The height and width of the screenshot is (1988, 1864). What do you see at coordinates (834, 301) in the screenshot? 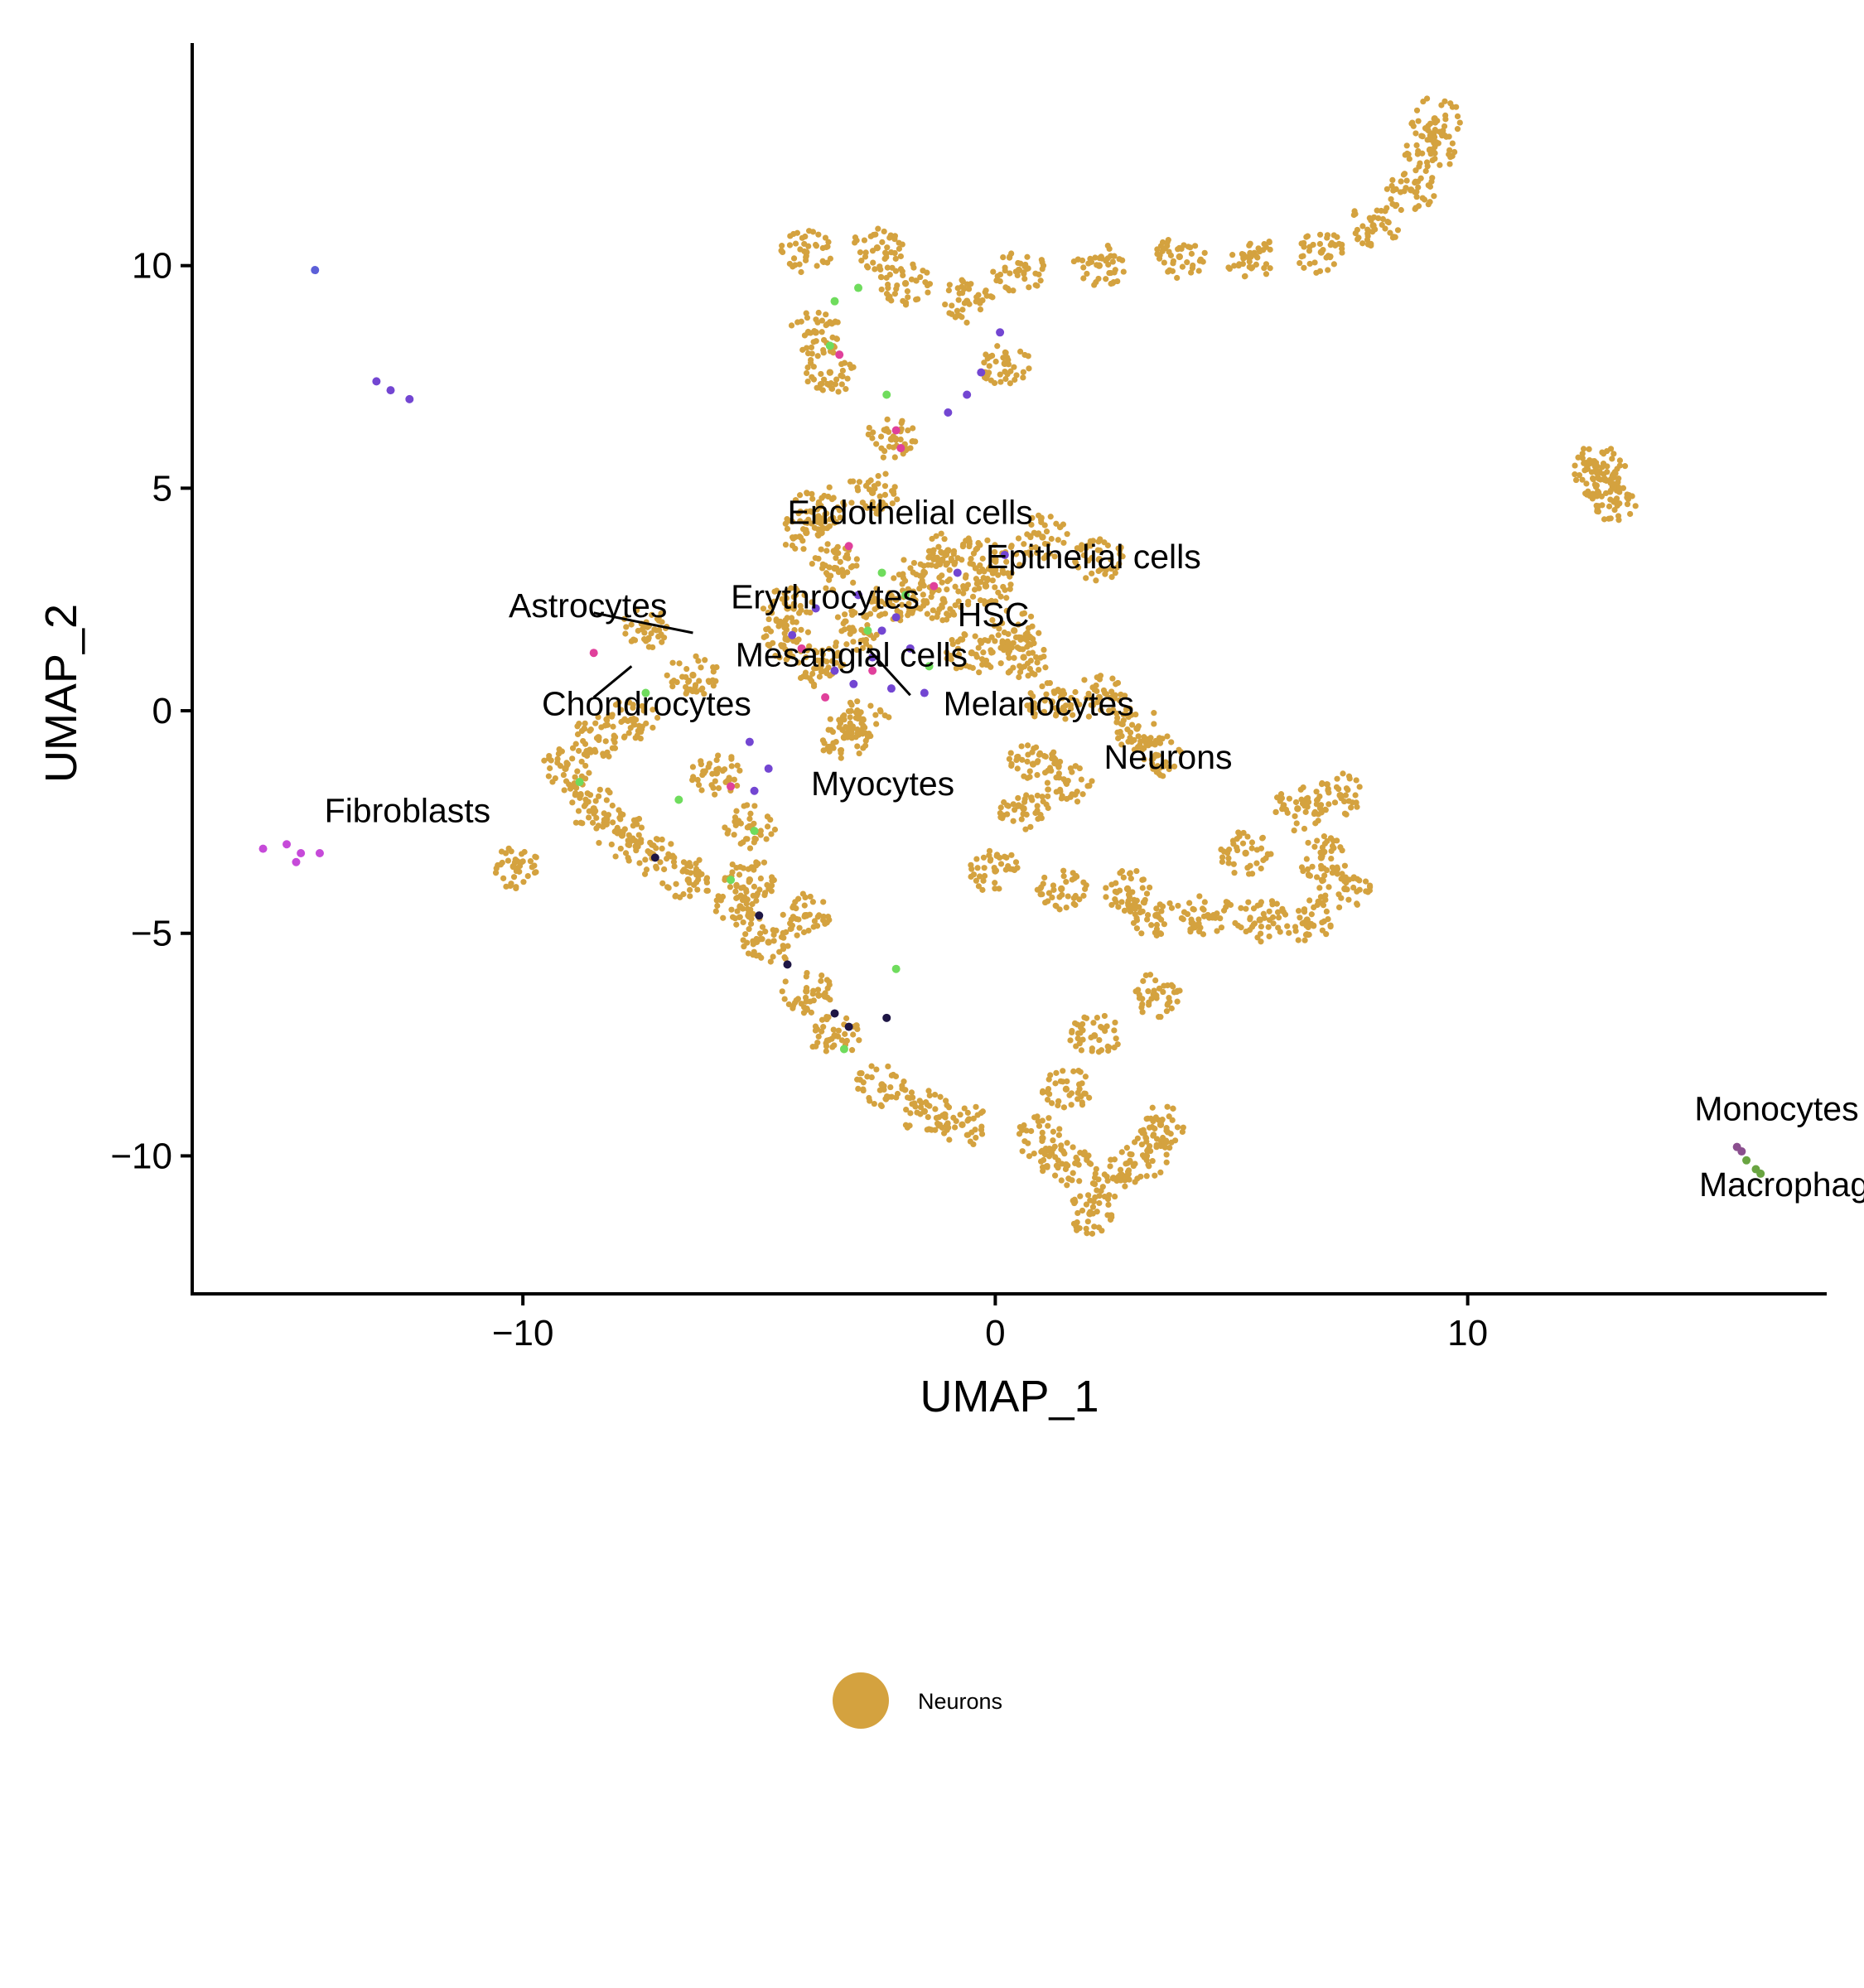
I see `data-point-epithelial-cells` at bounding box center [834, 301].